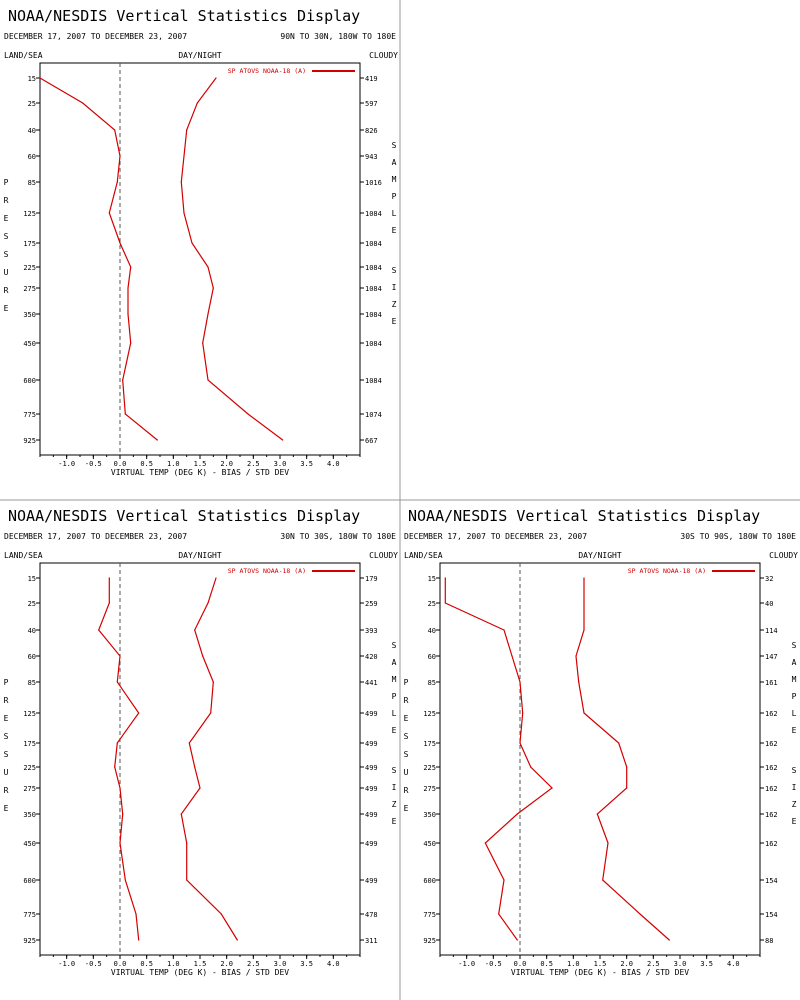 This screenshot has height=1000, width=800. What do you see at coordinates (771, 631) in the screenshot?
I see `sample-size-label: 114` at bounding box center [771, 631].